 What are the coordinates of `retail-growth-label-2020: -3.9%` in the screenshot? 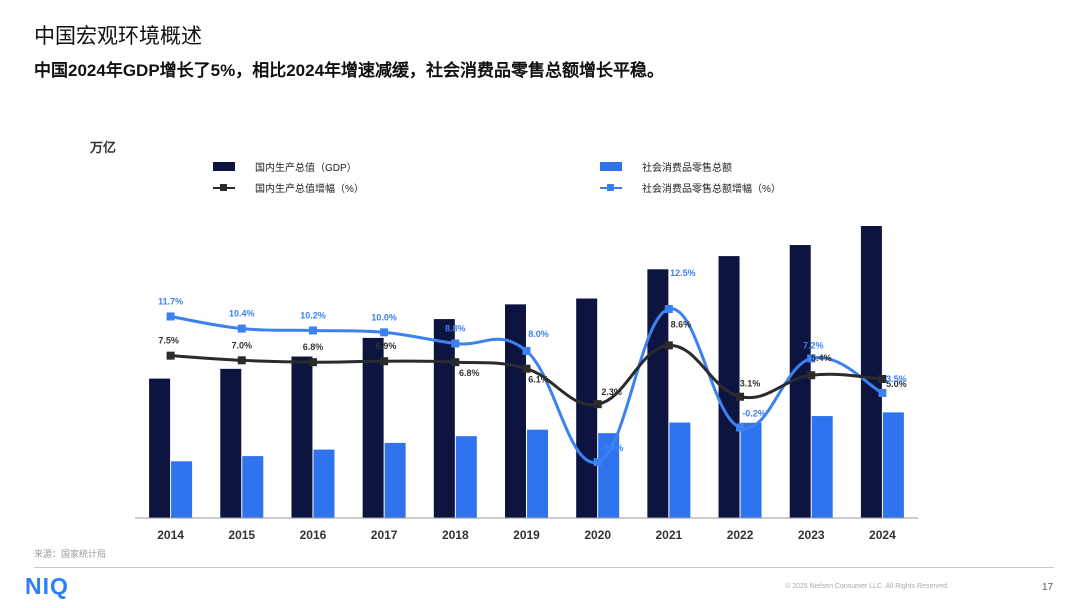 It's located at (612, 448).